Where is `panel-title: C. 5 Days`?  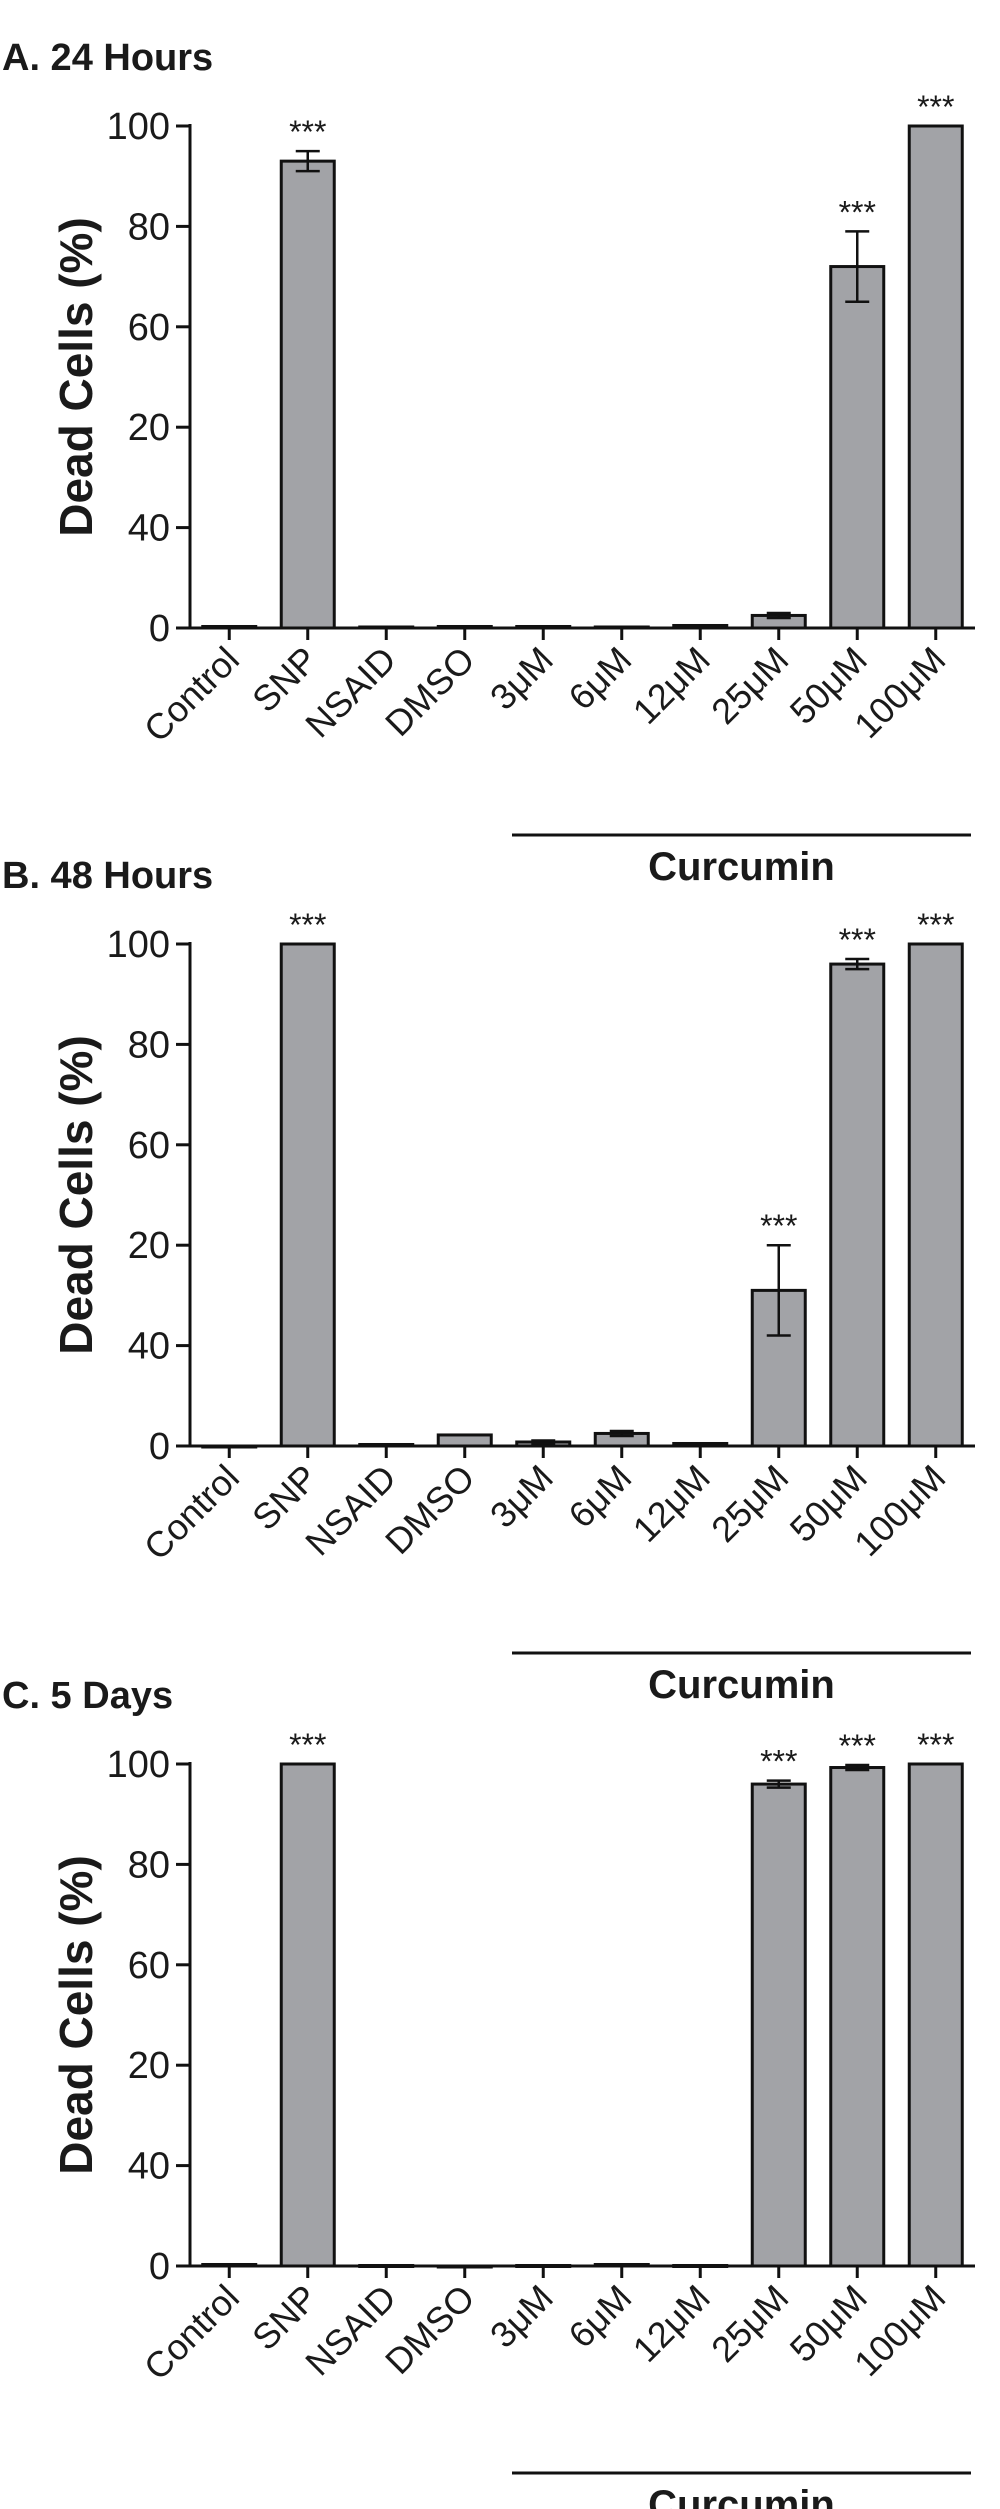 panel-title: C. 5 Days is located at coordinates (87, 1696).